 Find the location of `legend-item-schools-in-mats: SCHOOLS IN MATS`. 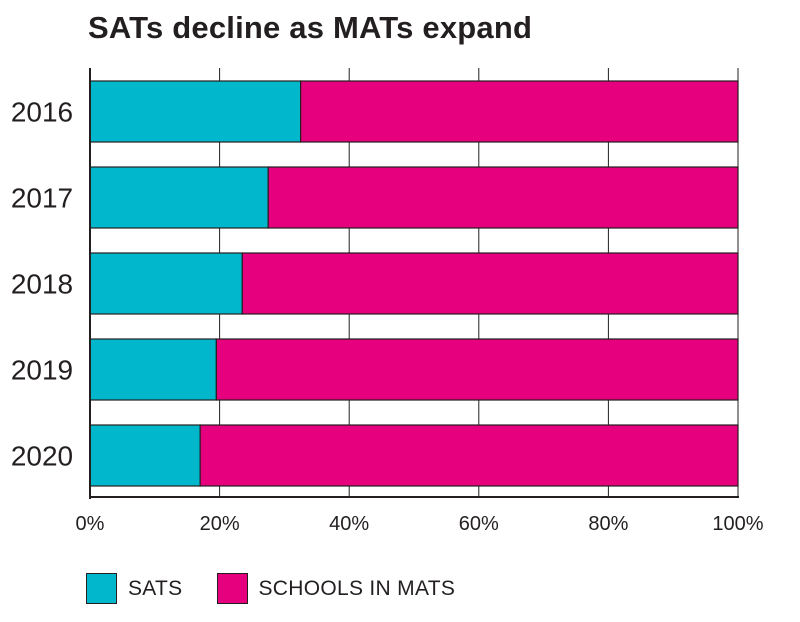

legend-item-schools-in-mats: SCHOOLS IN MATS is located at coordinates (336, 588).